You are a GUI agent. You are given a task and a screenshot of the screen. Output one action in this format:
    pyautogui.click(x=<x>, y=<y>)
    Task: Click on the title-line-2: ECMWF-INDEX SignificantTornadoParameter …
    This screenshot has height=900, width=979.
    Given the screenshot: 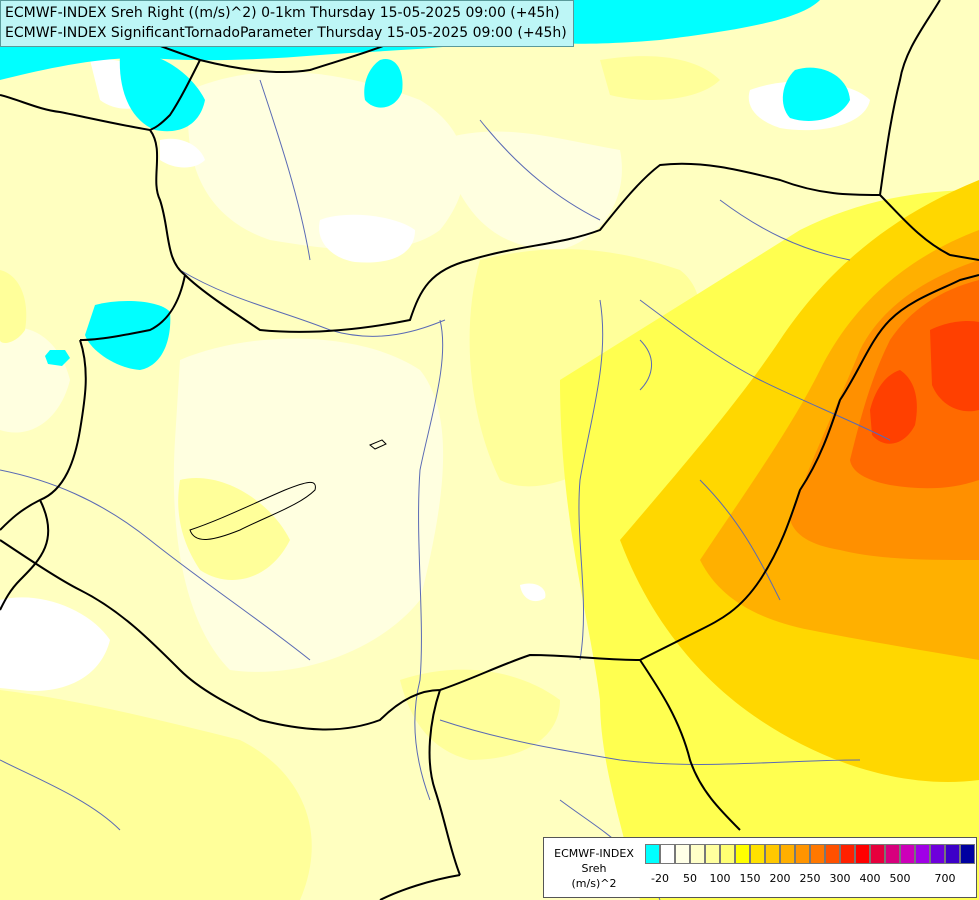 What is the action you would take?
    pyautogui.click(x=286, y=33)
    